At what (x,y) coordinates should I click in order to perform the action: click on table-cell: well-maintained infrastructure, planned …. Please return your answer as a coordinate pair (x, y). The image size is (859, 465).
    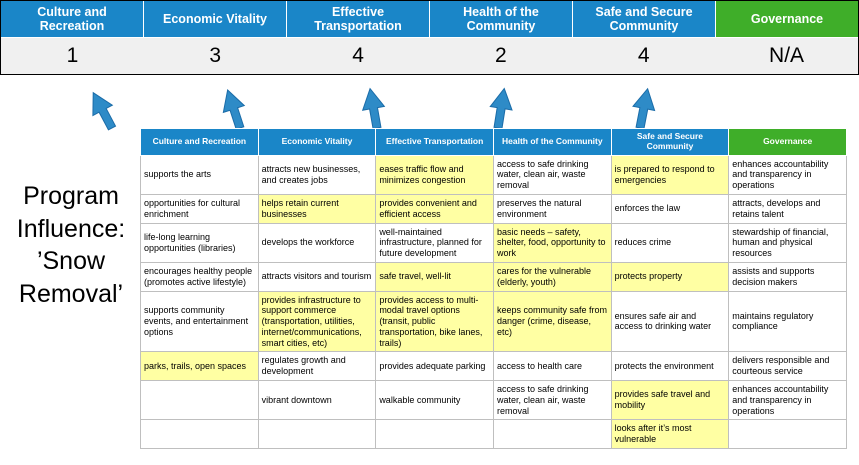
    Looking at the image, I should click on (434, 242).